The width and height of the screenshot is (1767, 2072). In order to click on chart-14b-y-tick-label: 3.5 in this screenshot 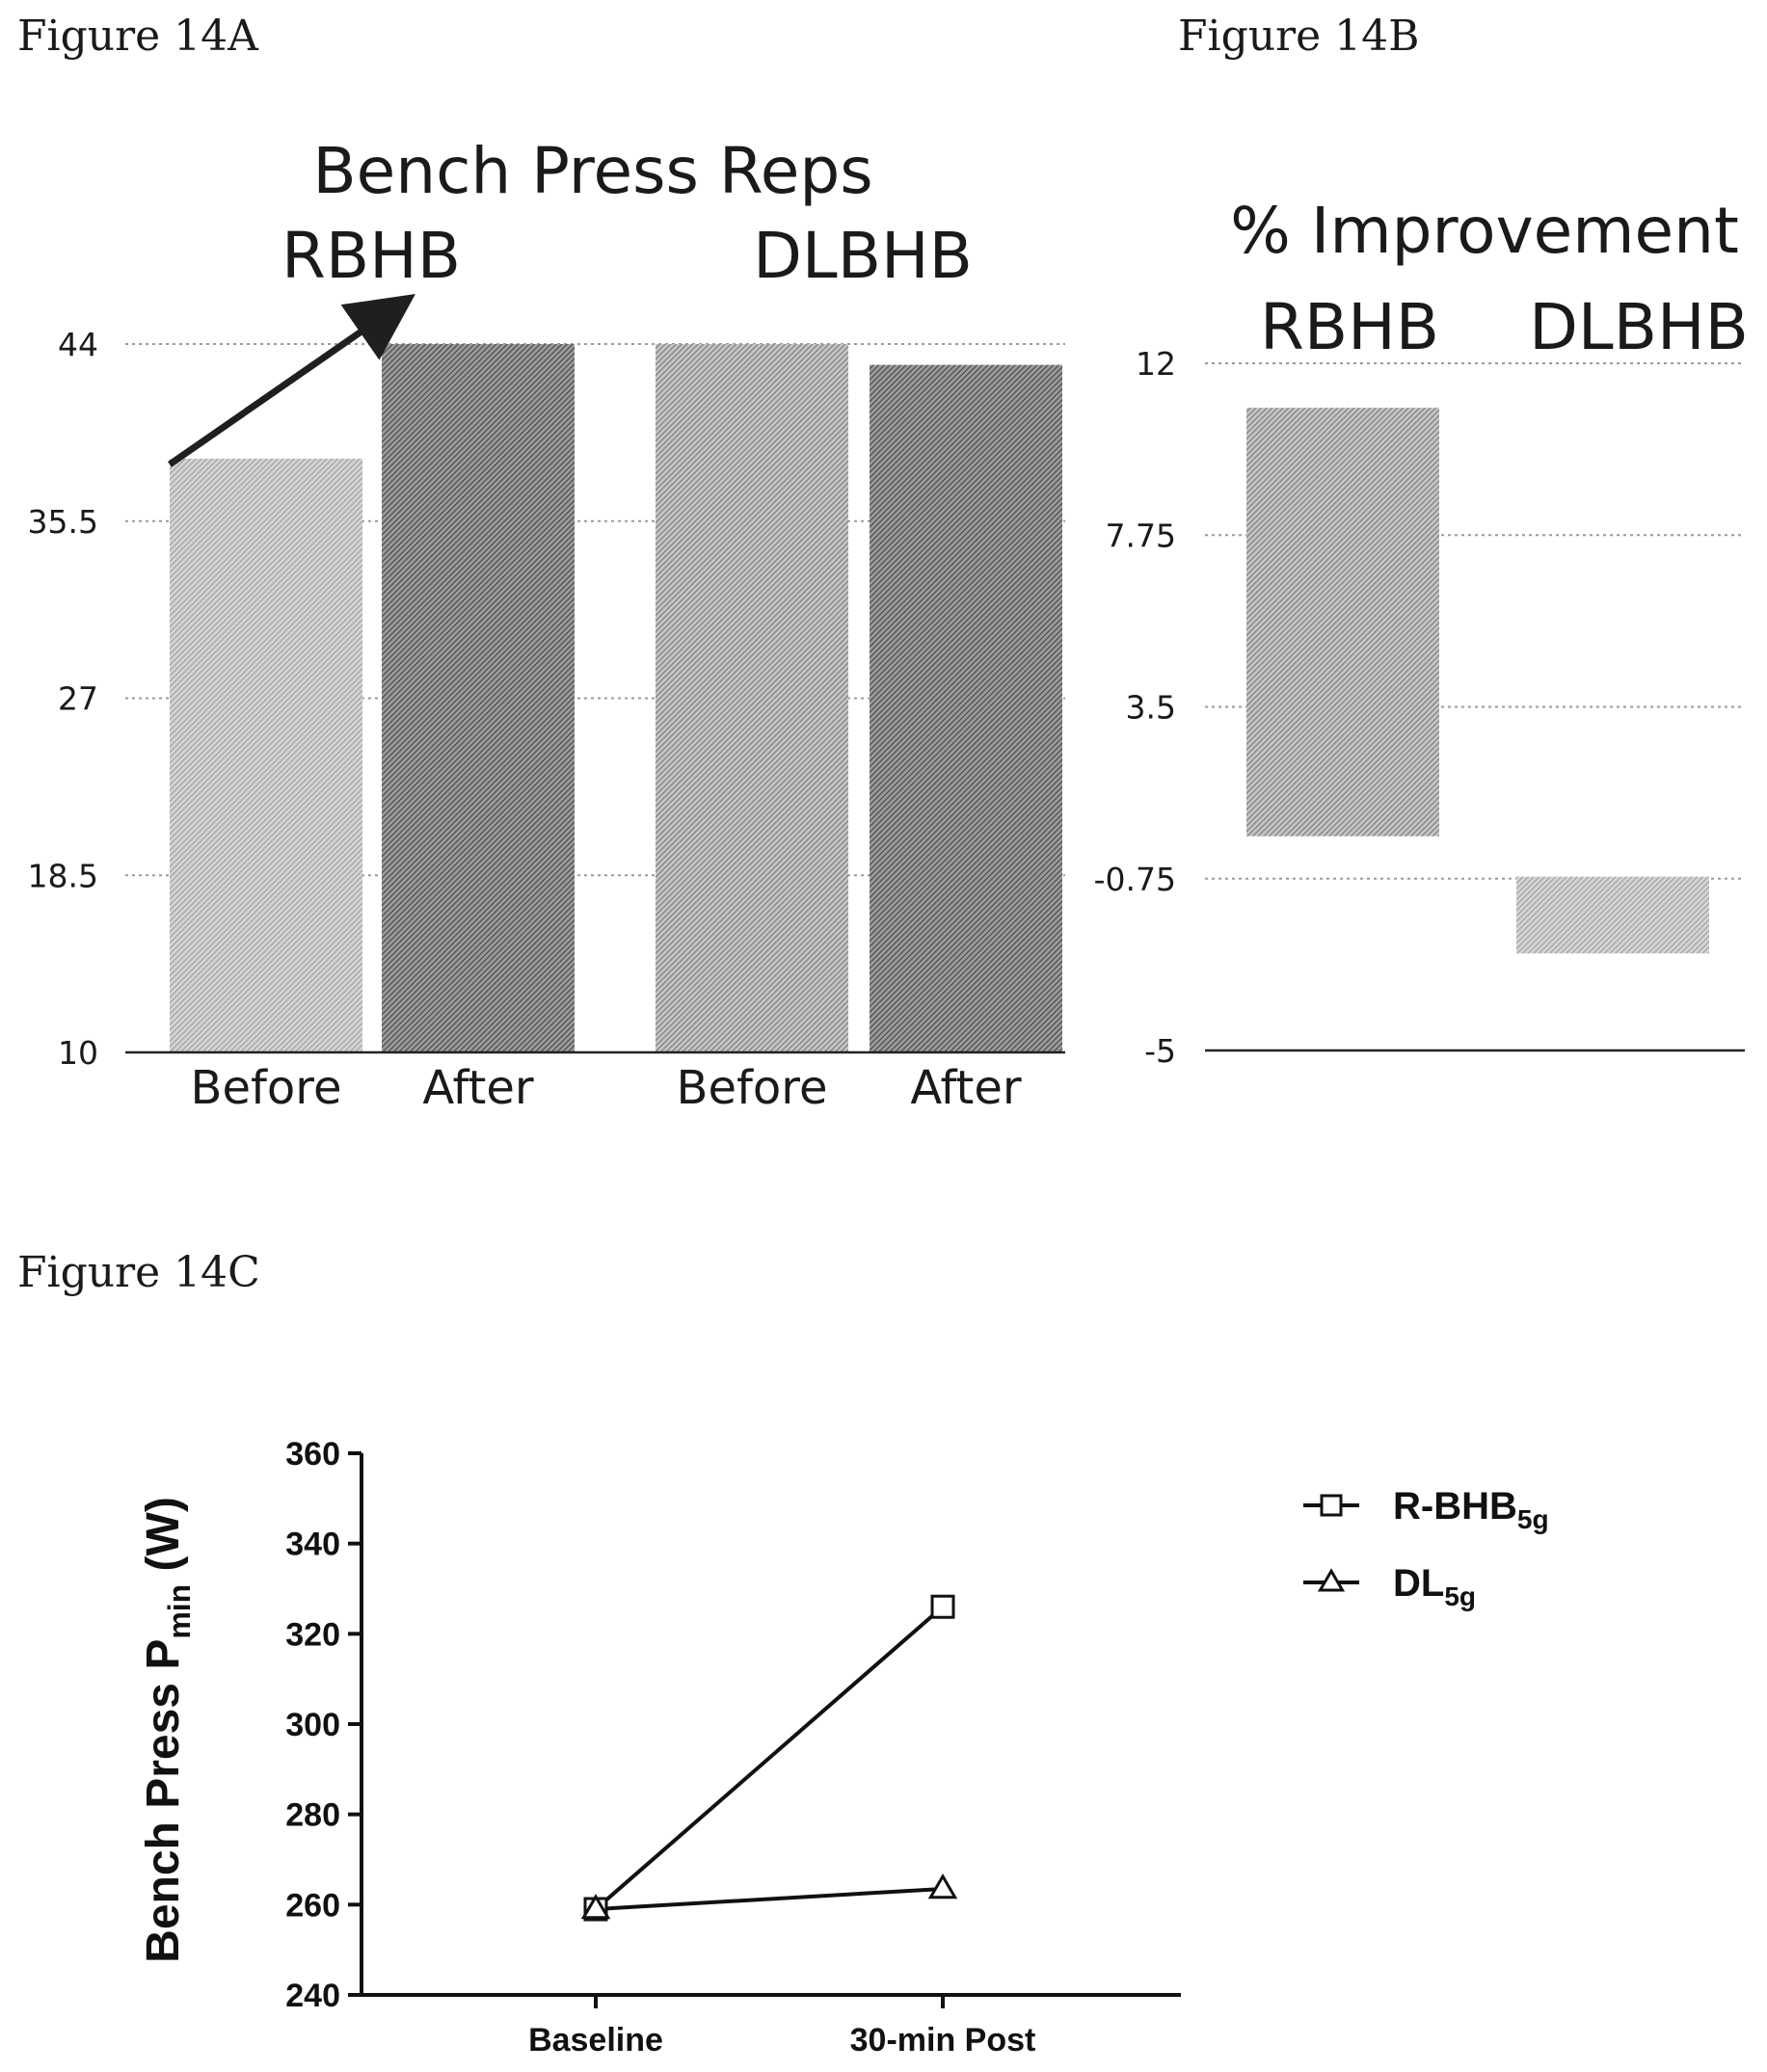, I will do `click(1151, 708)`.